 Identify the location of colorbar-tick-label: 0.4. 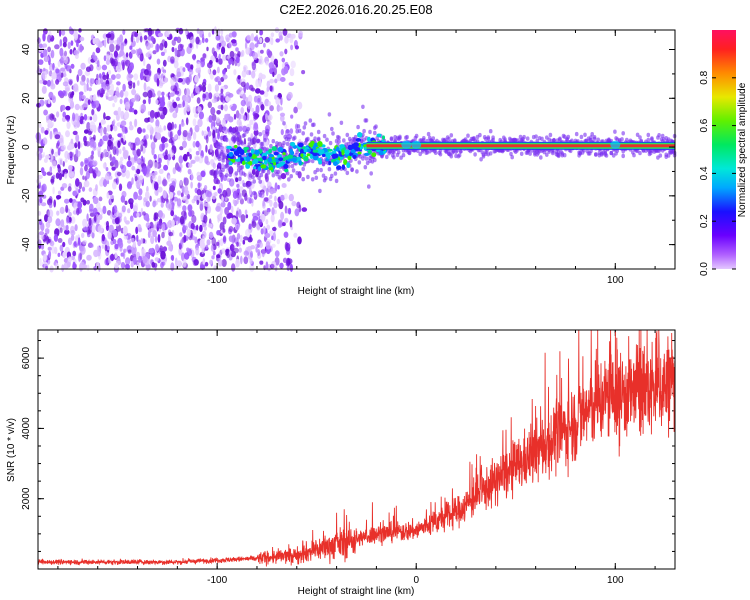
(704, 173).